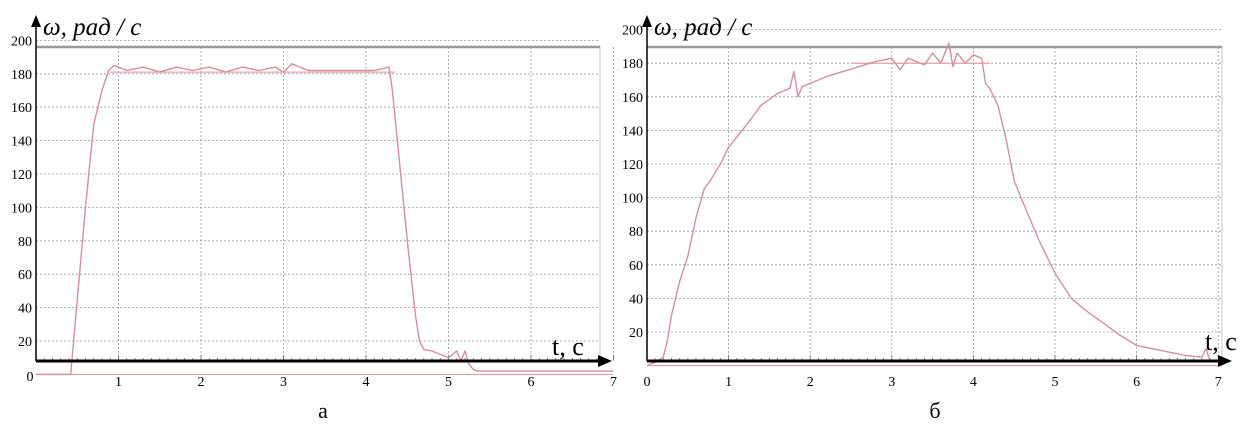 The height and width of the screenshot is (425, 1249). What do you see at coordinates (934, 410) in the screenshot?
I see `chart-b-caption: б` at bounding box center [934, 410].